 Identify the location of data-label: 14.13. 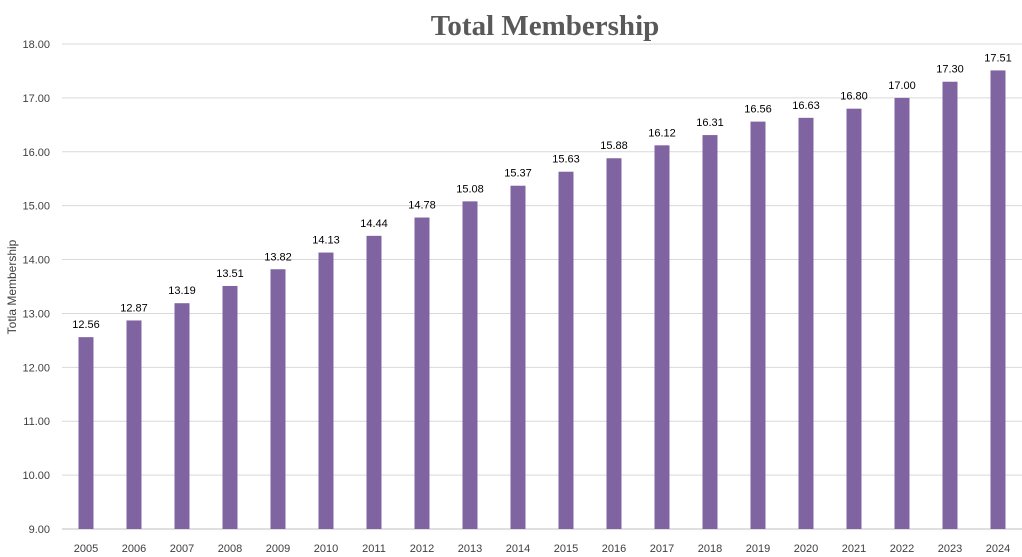
(326, 241).